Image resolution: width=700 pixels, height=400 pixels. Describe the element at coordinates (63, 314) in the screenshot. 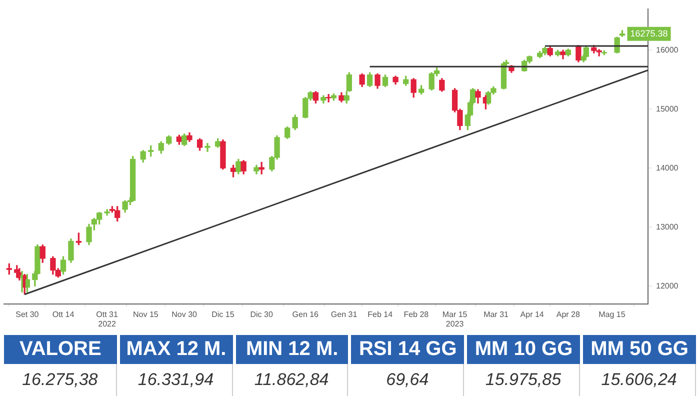

I see `x-tick-label: Ott 14` at that location.